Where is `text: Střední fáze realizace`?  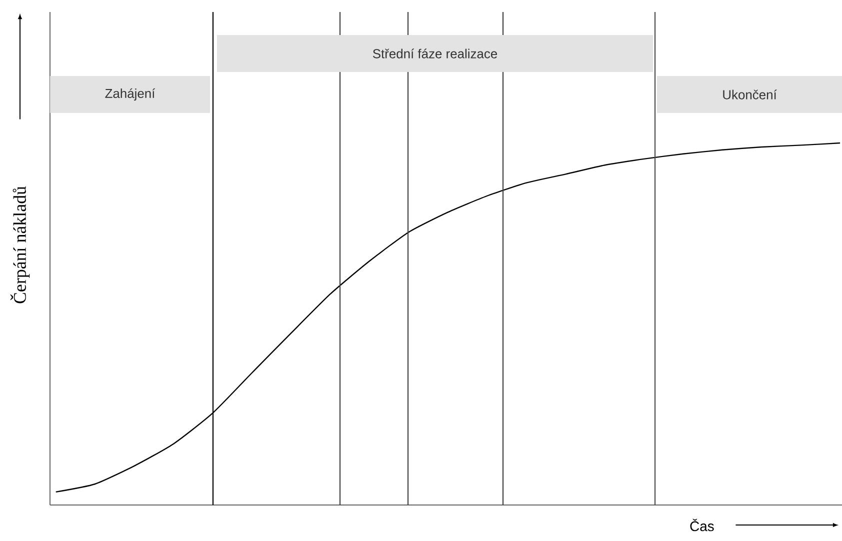 text: Střední fáze realizace is located at coordinates (435, 53).